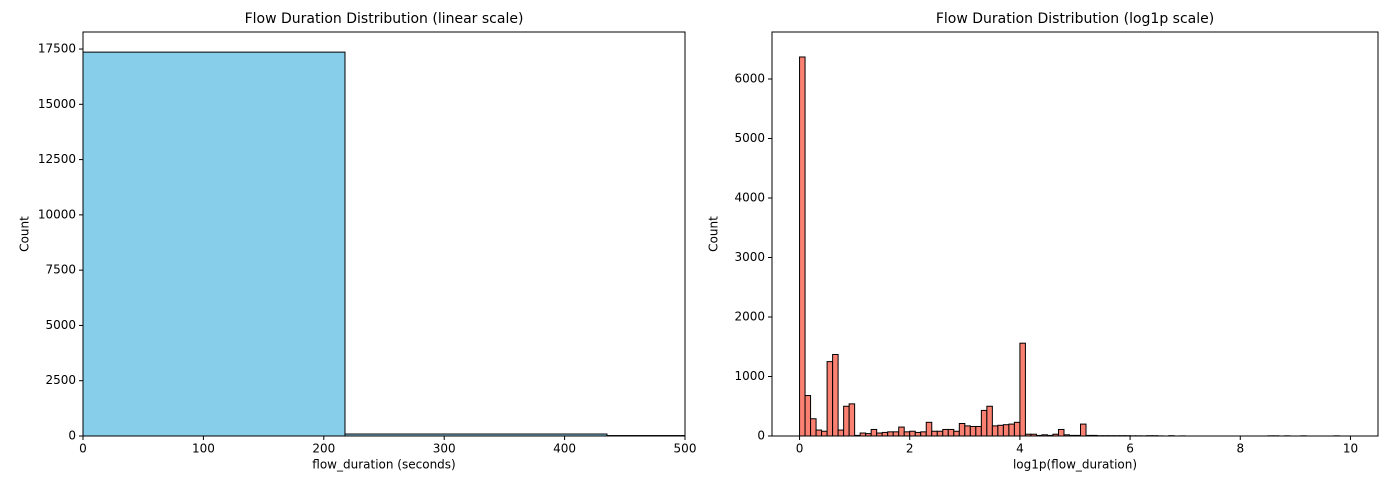 The image size is (1389, 490). What do you see at coordinates (1350, 449) in the screenshot?
I see `x-tick-label: 10` at bounding box center [1350, 449].